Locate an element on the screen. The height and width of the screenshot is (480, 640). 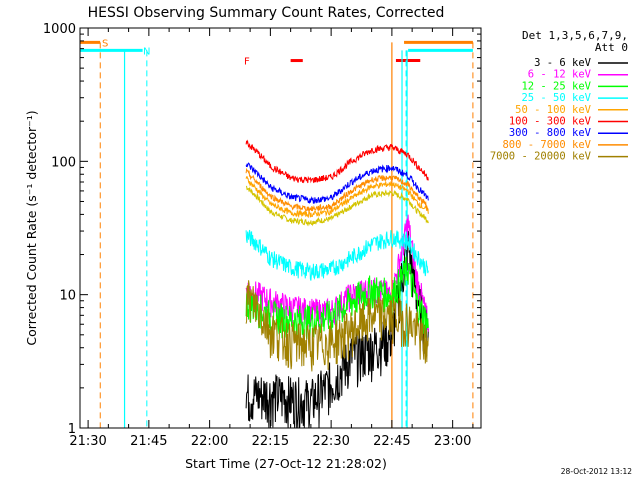
saa-flag-label: S is located at coordinates (105, 43).